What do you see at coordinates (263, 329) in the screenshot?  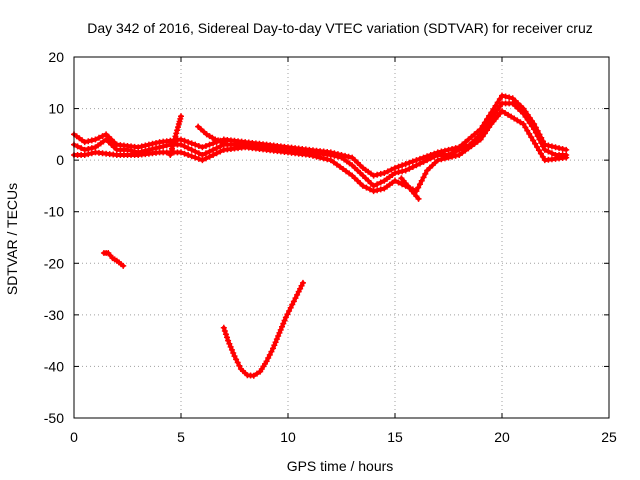 I see `series-v-shaped-segment` at bounding box center [263, 329].